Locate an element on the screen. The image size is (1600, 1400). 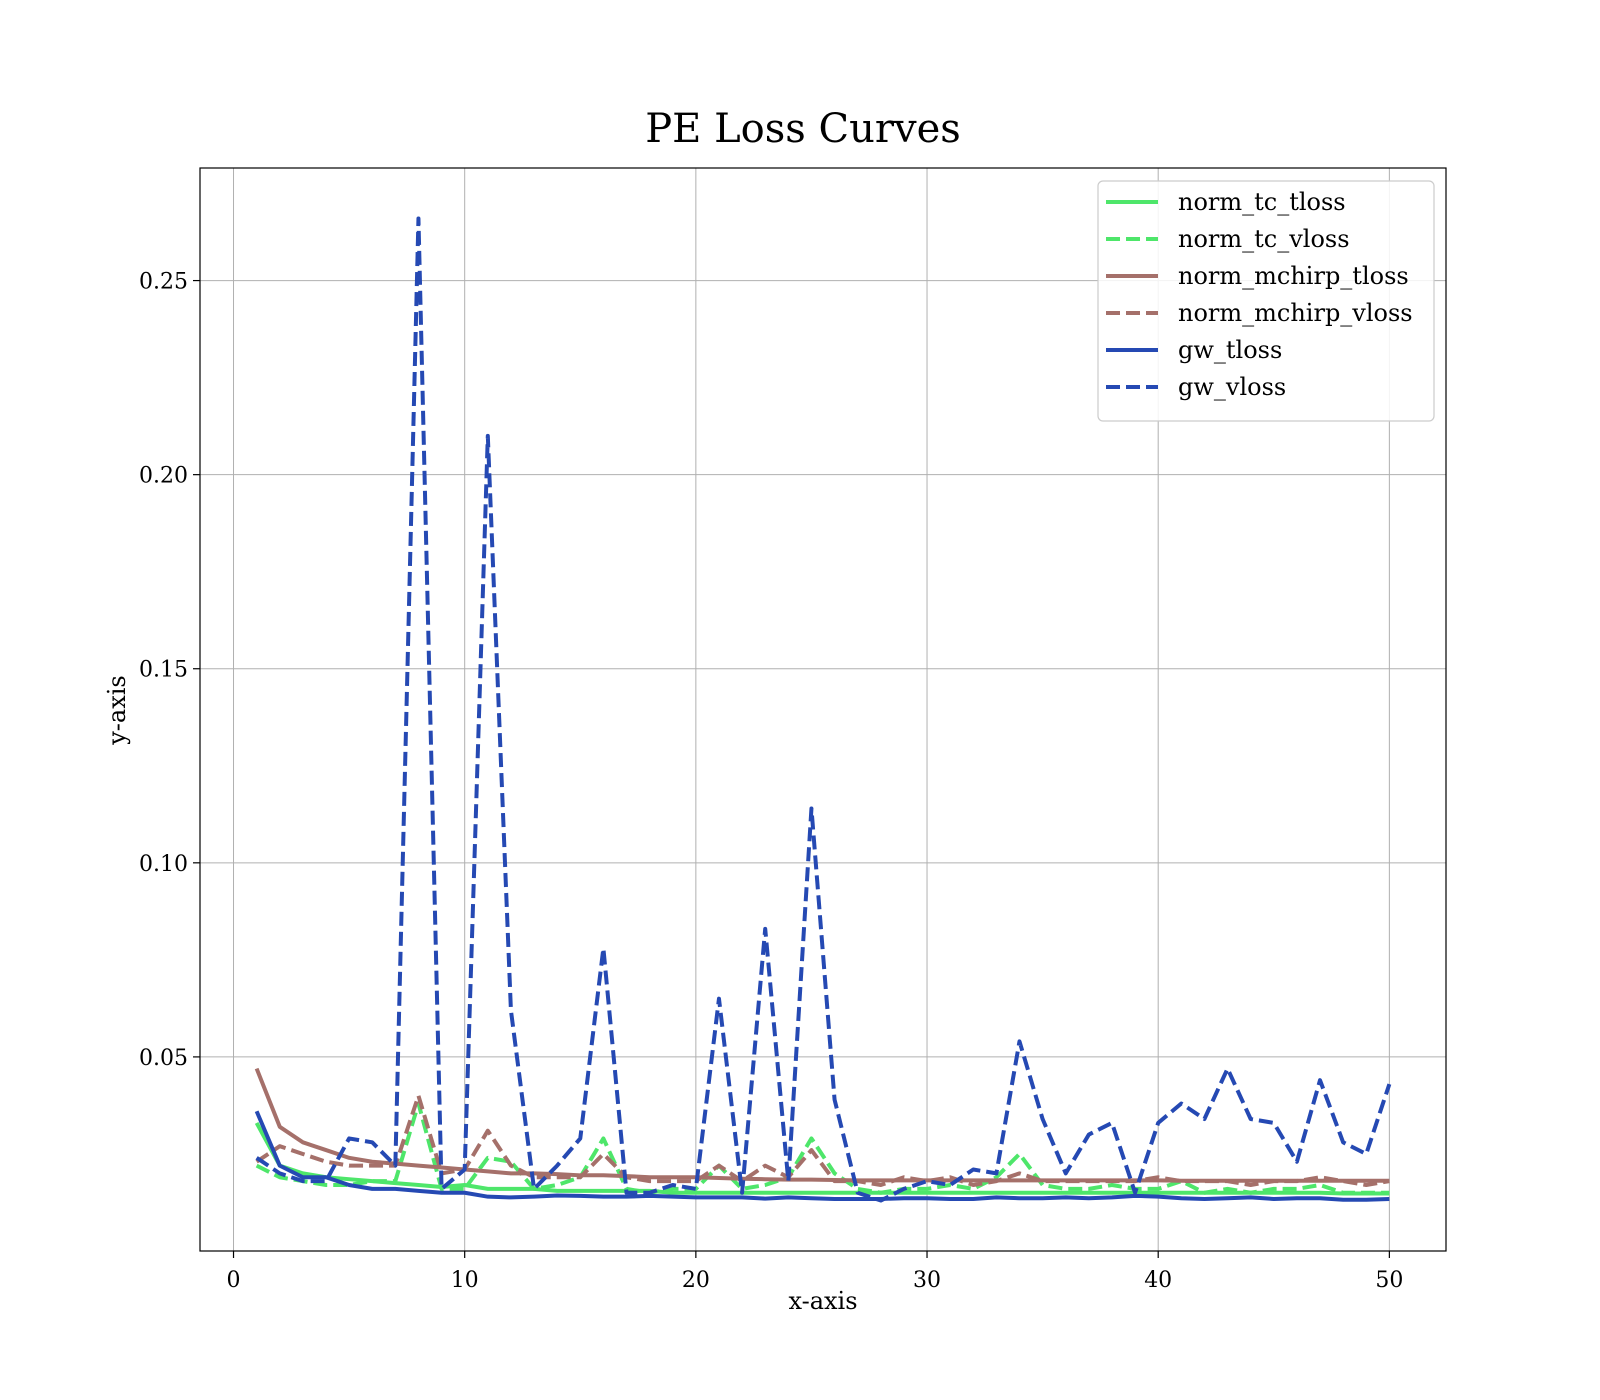
y-tick-label: 0.05 is located at coordinates (163, 1058).